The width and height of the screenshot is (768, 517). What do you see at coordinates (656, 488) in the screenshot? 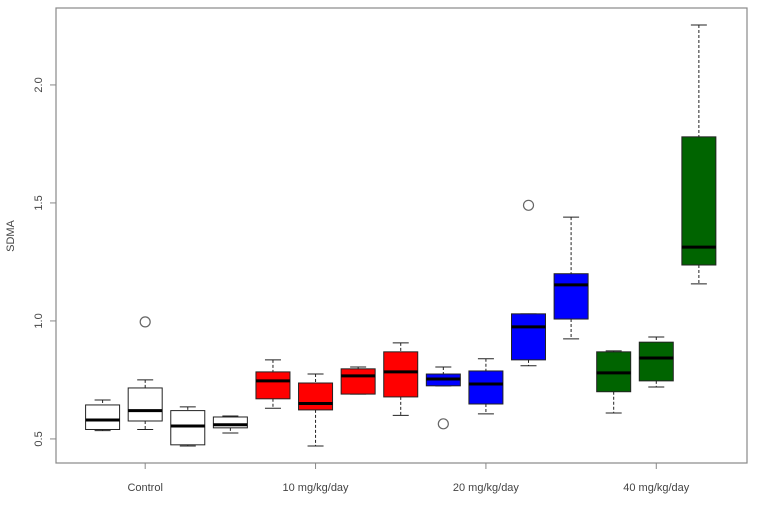
I see `x-tick-label: 40 mg/kg/day` at bounding box center [656, 488].